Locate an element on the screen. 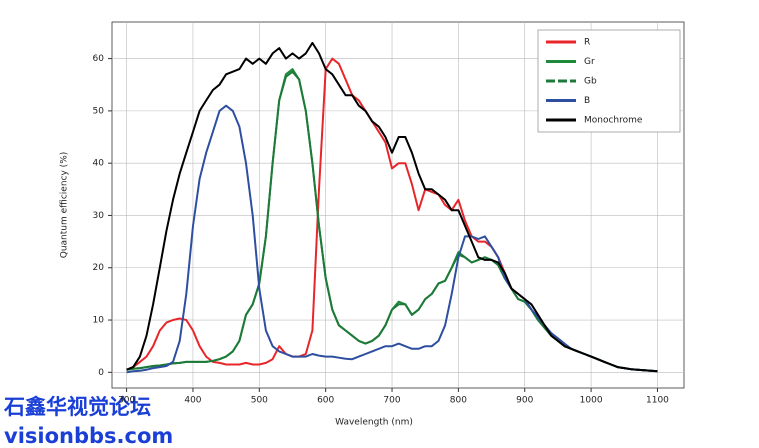 This screenshot has width=759, height=448. x-tick-label: 700 is located at coordinates (391, 401).